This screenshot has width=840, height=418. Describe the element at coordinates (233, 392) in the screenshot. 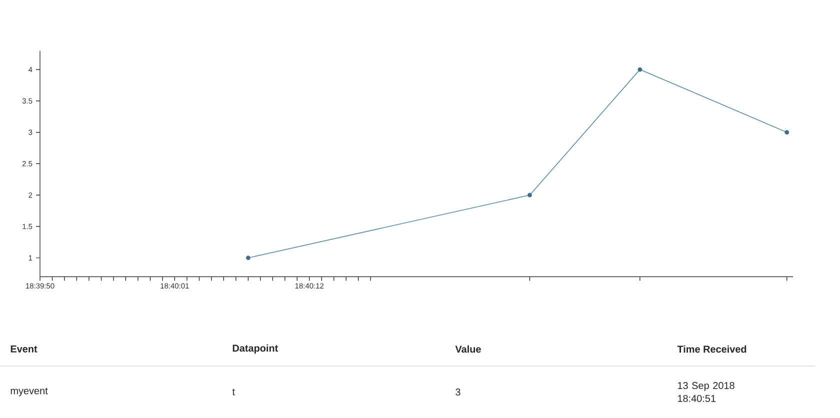

I see `text: t` at that location.